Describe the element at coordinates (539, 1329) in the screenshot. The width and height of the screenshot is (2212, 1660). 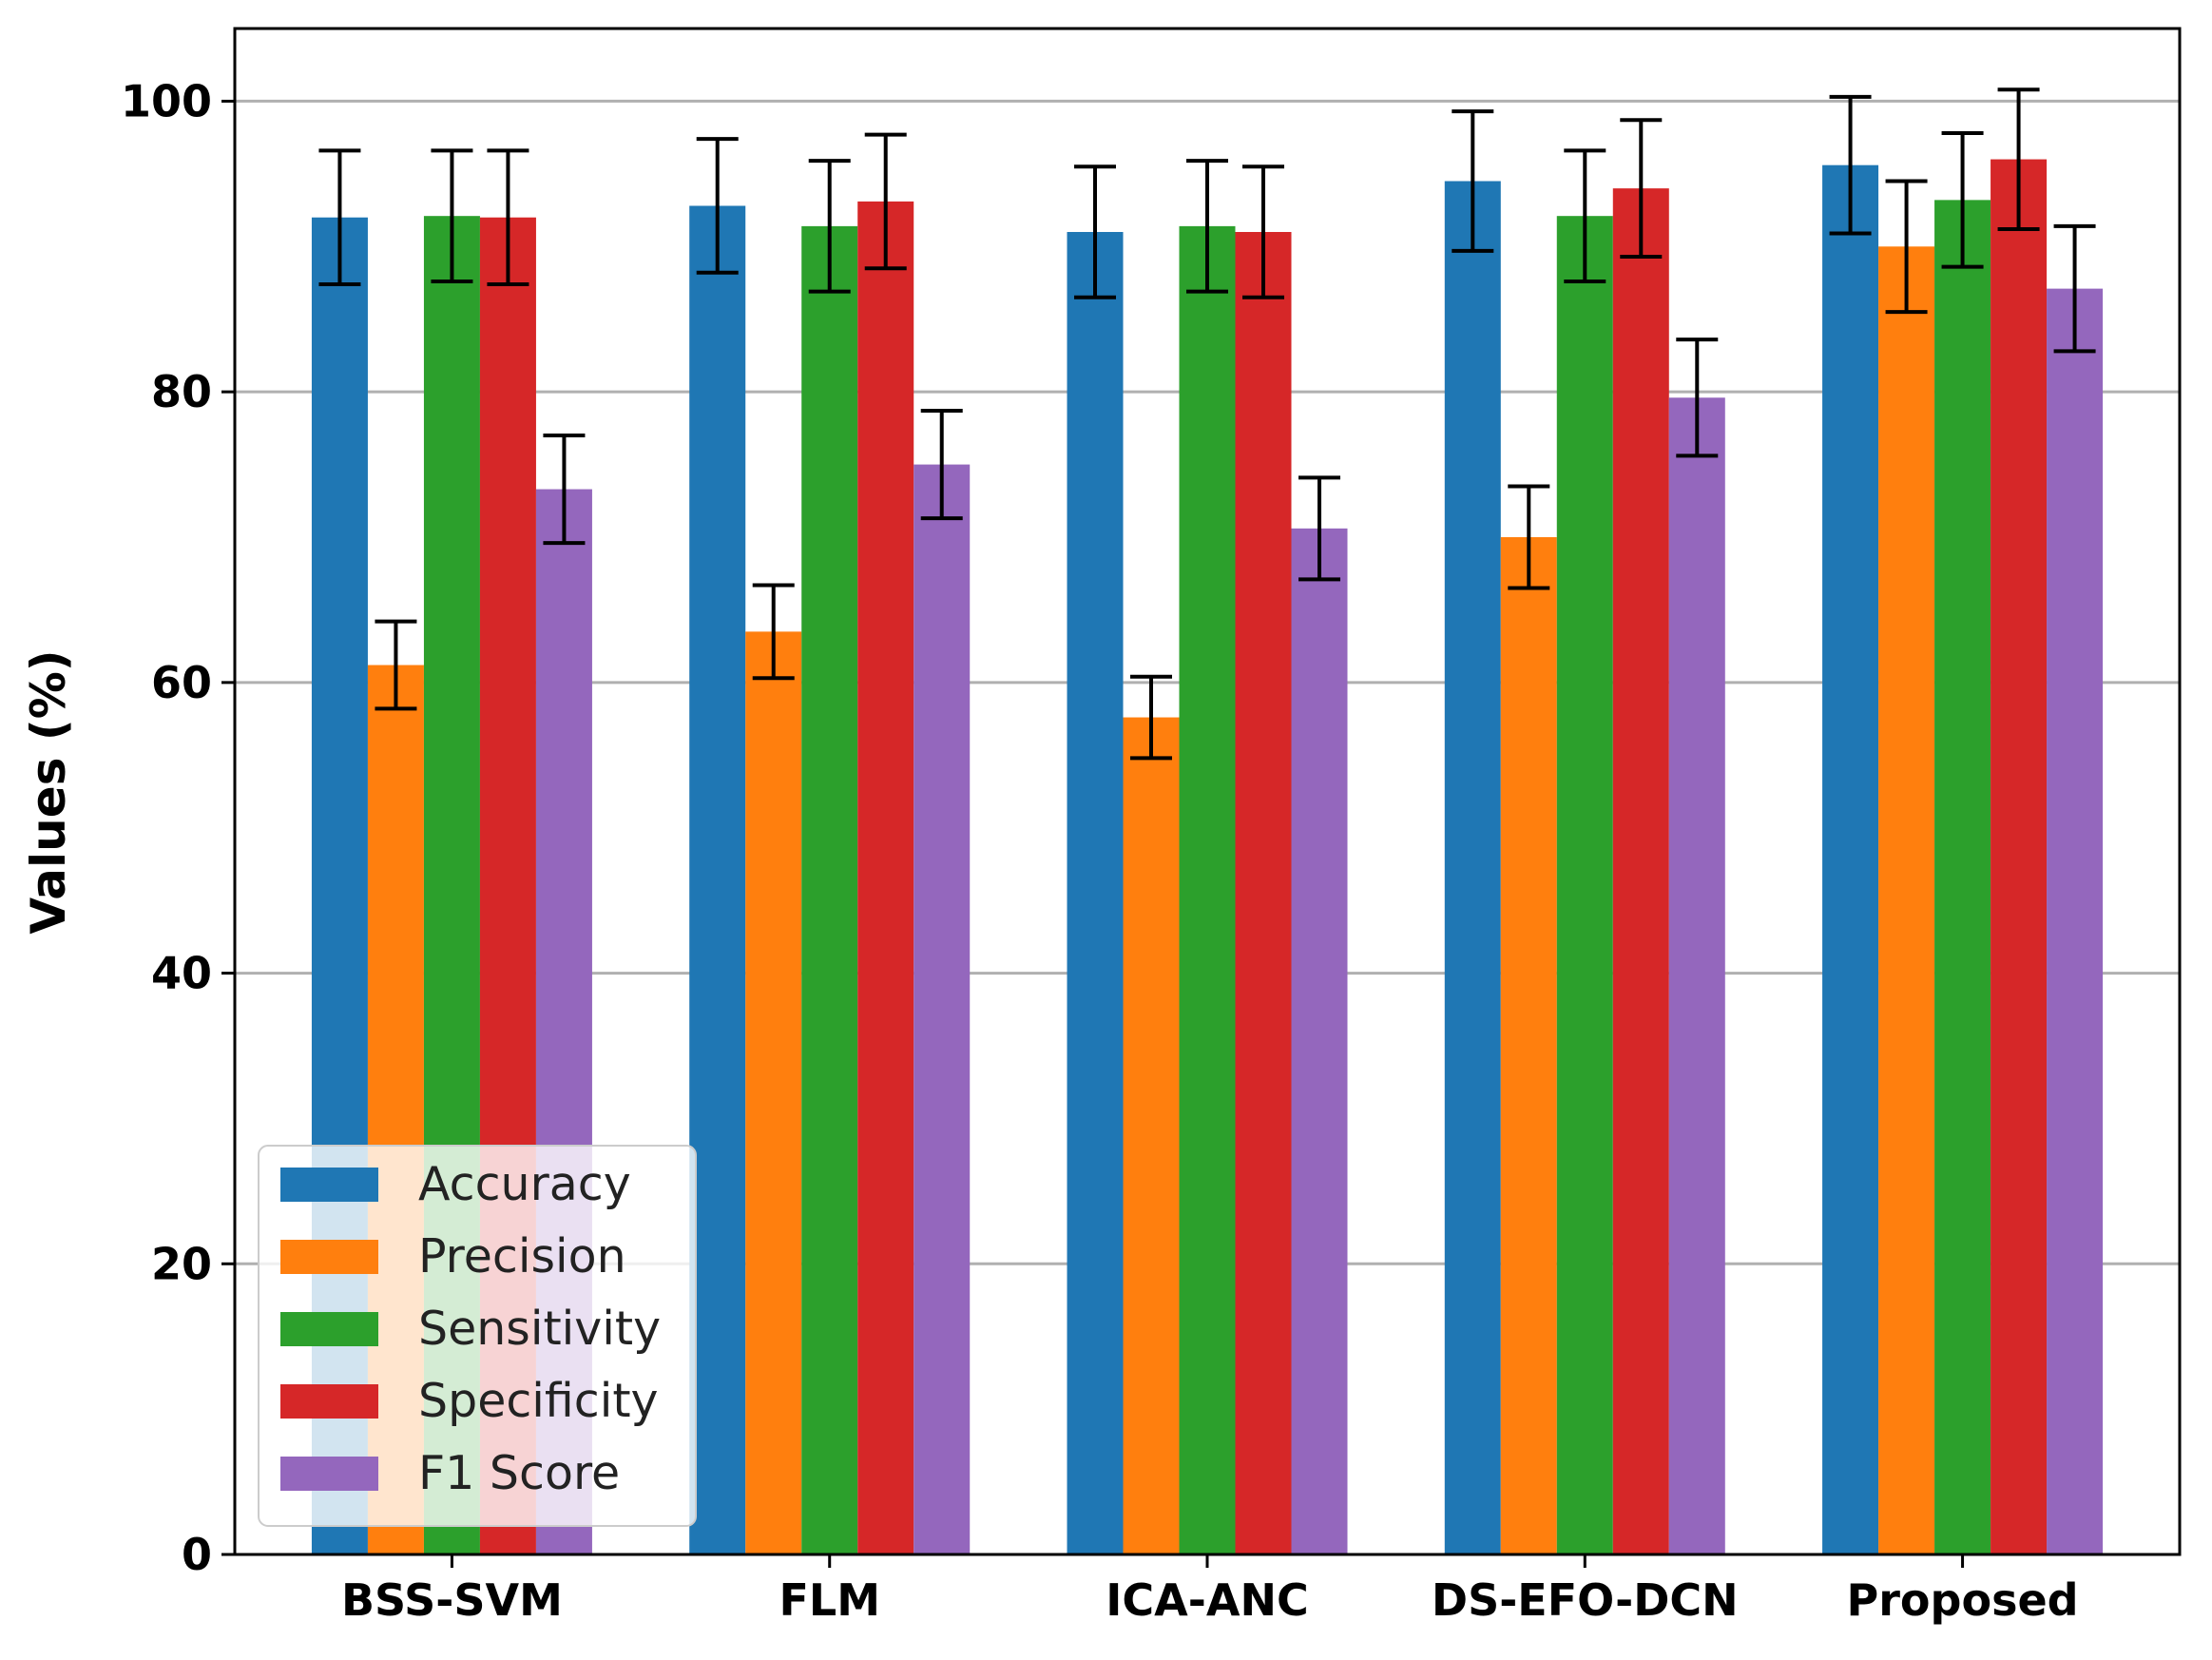
I see `legend-label: Sensitivity` at that location.